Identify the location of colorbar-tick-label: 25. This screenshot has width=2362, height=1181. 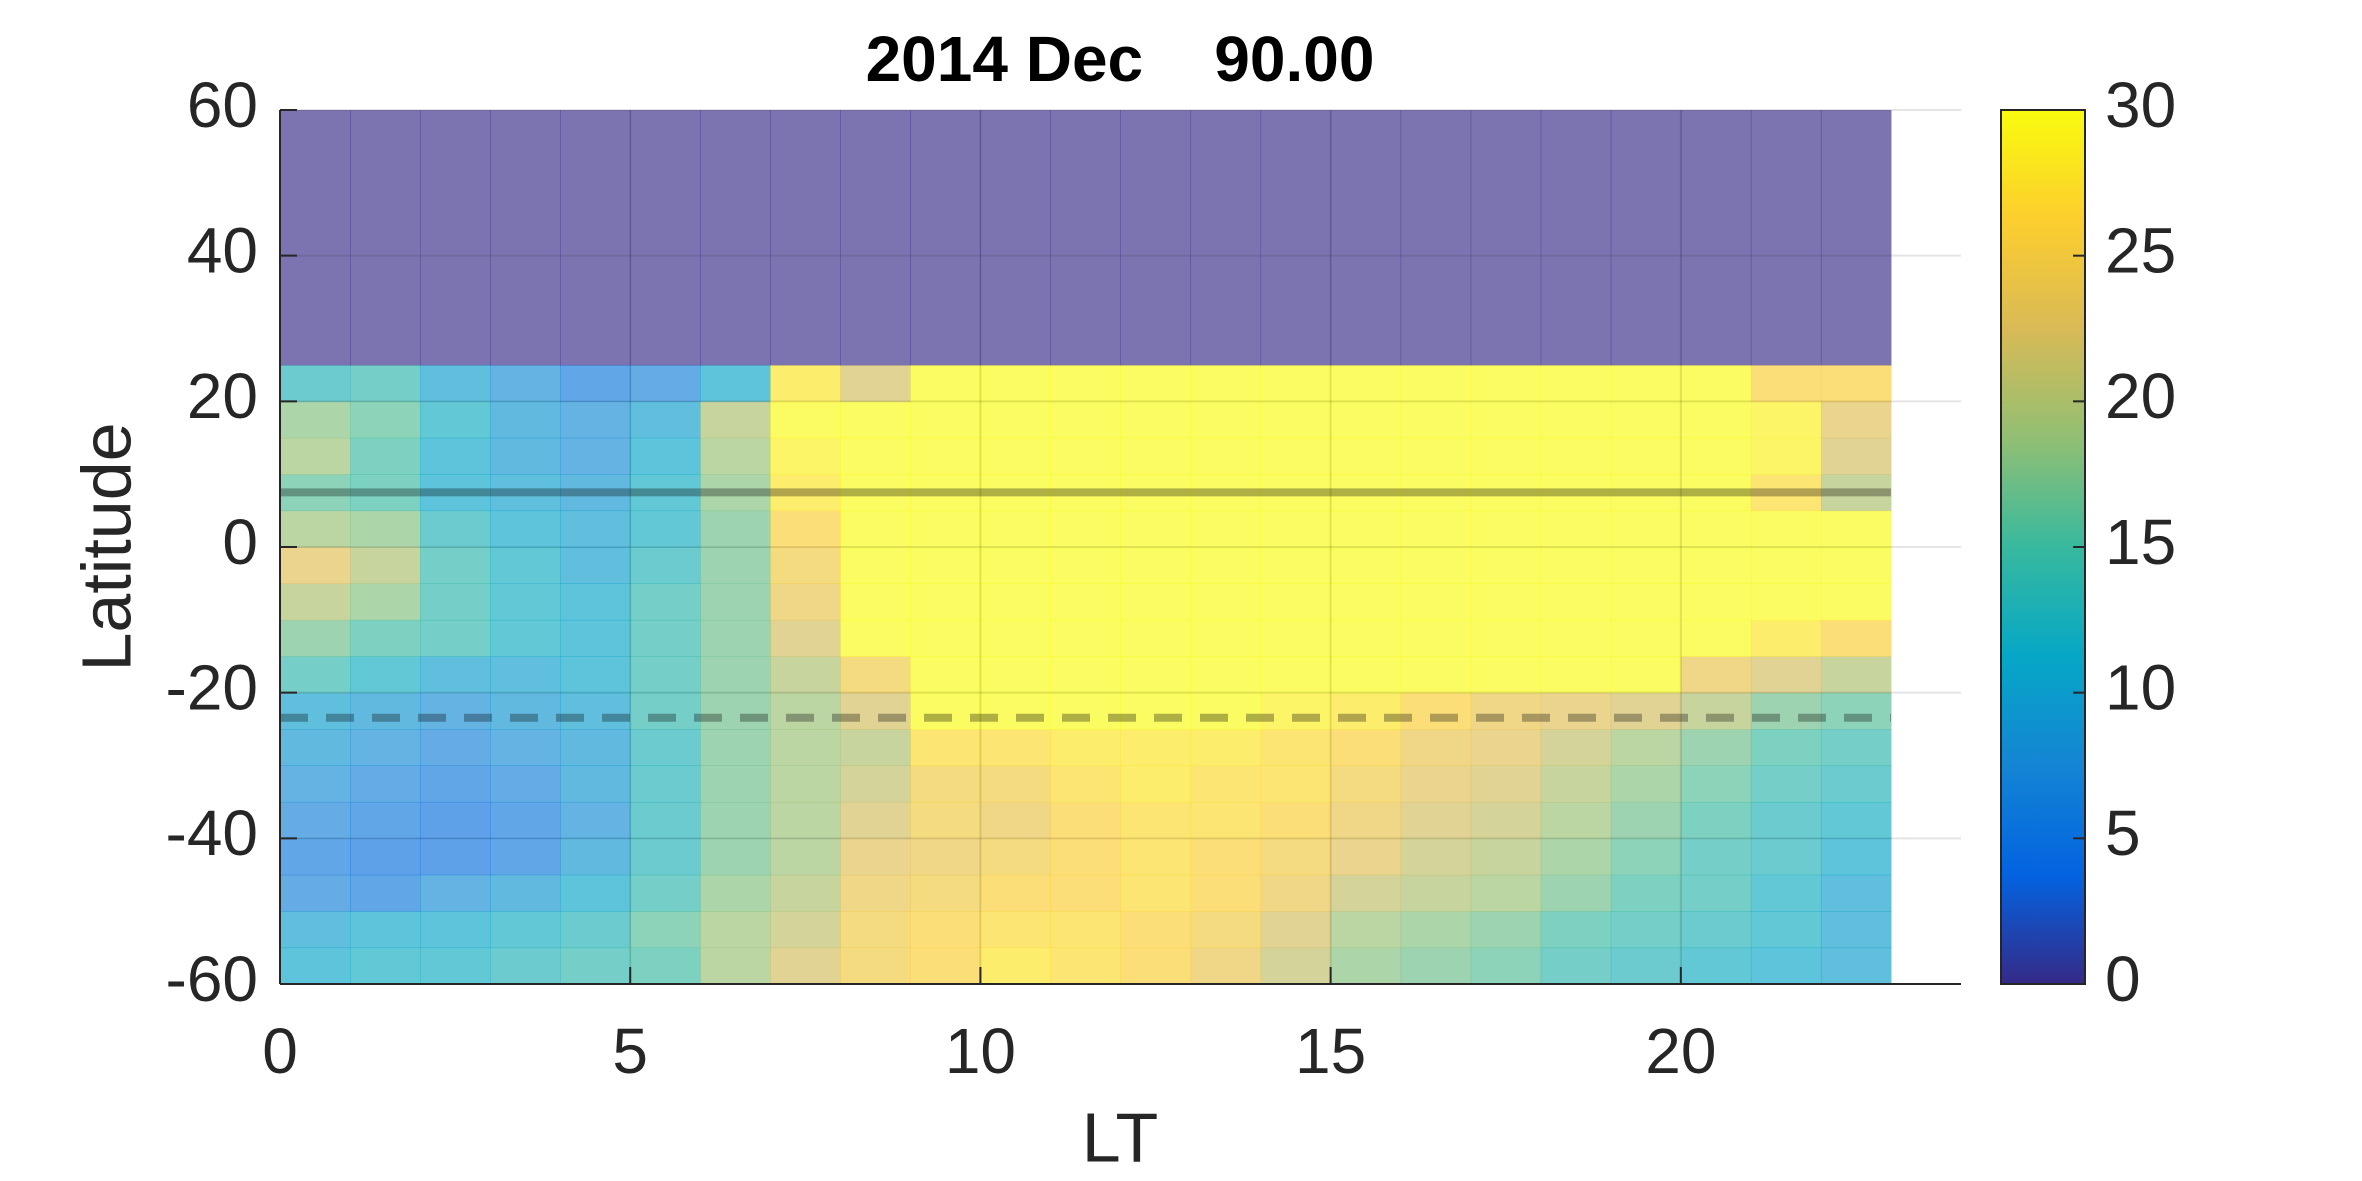
(2140, 251).